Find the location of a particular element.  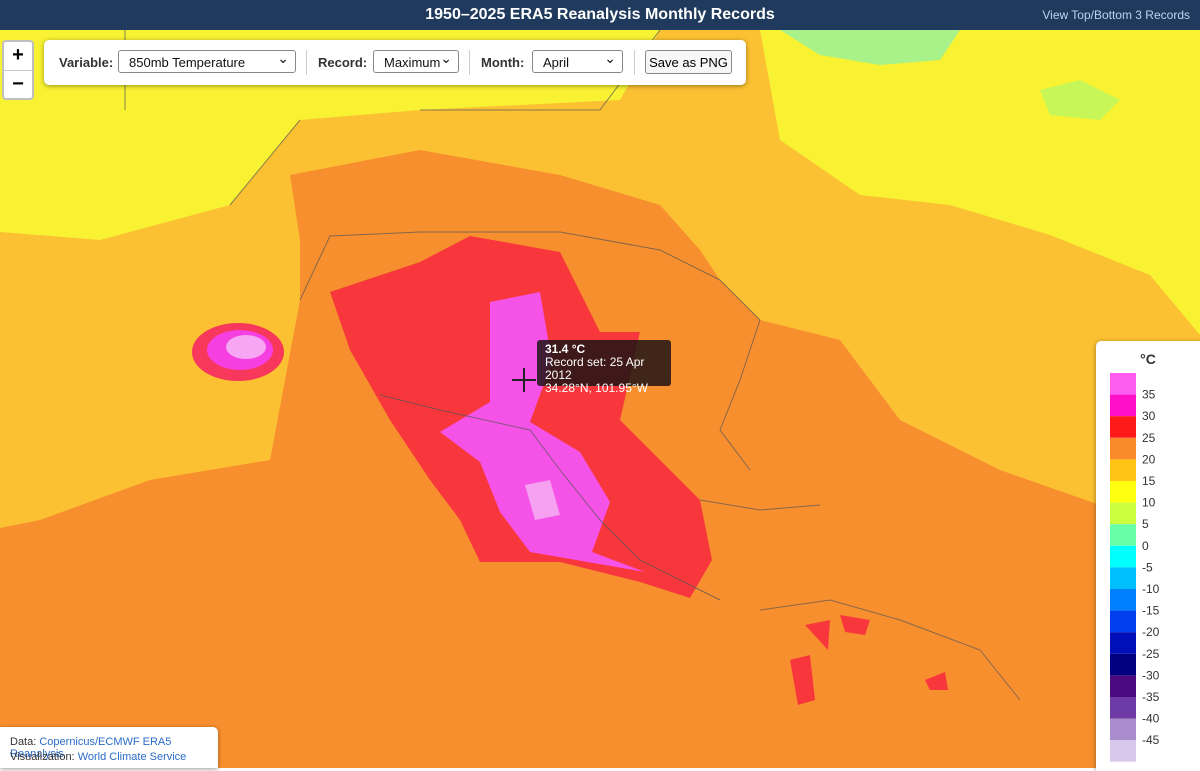

variable-label: Variable: is located at coordinates (86, 62).